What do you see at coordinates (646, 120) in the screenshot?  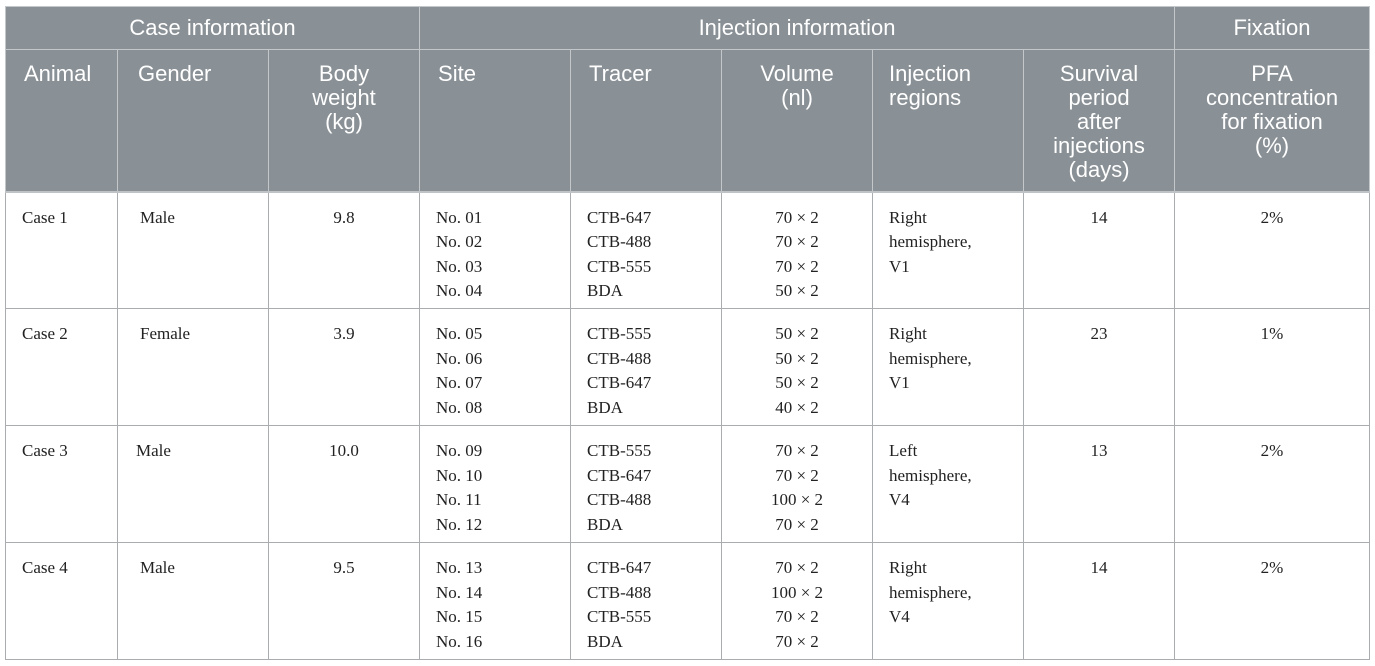 I see `col-header-tracer: Tracer` at bounding box center [646, 120].